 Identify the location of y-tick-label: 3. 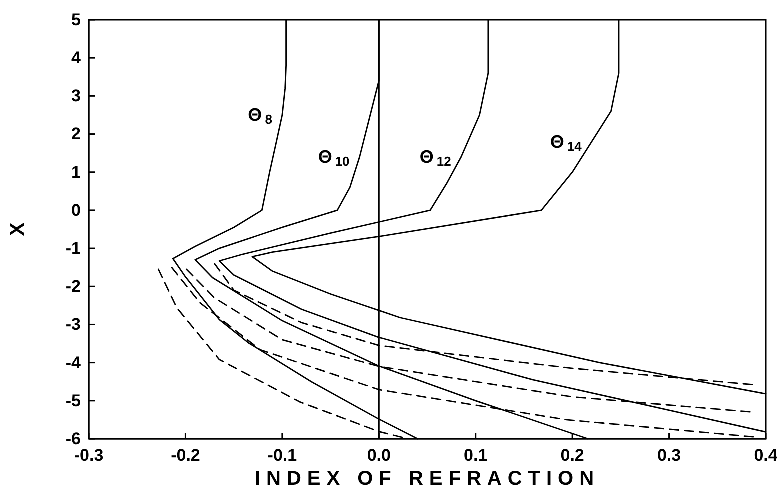
(76, 96).